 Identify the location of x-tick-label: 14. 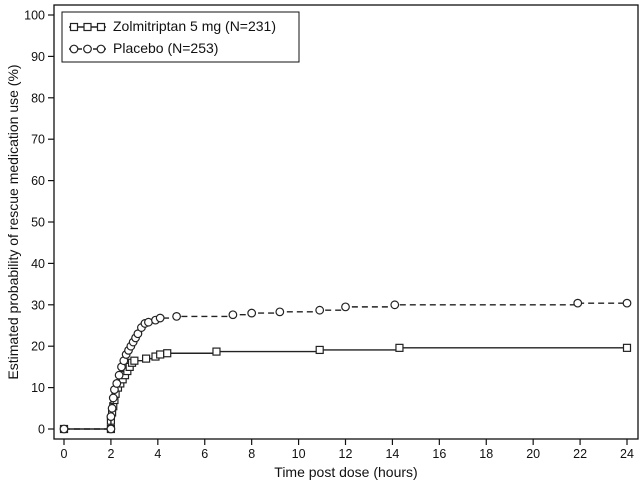
(392, 454).